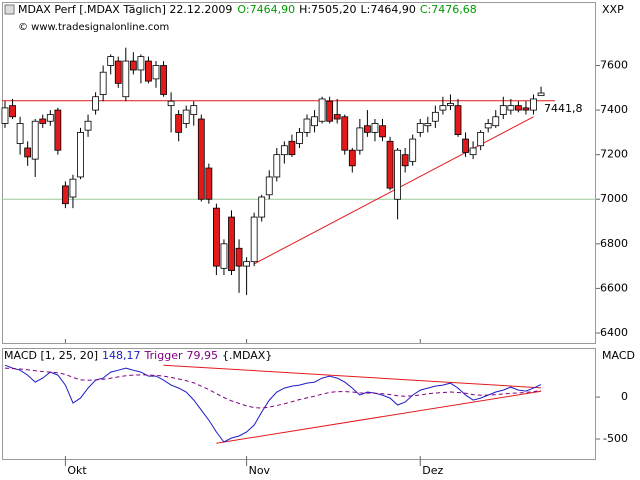 This screenshot has height=480, width=640. I want to click on chart-title: MDAX Perf [.MDAX Täglich] 22.12.2009, so click(125, 9).